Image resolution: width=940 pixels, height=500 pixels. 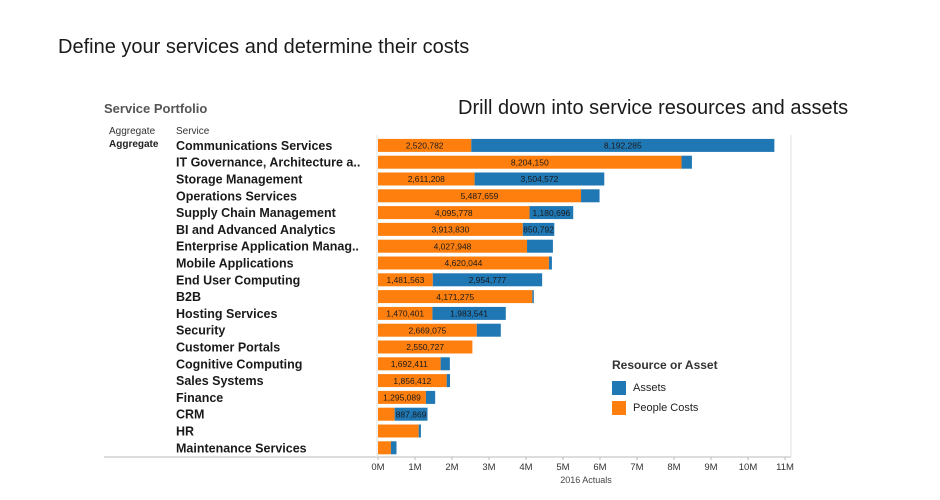 I want to click on category-label-finance: Finance, so click(x=199, y=398).